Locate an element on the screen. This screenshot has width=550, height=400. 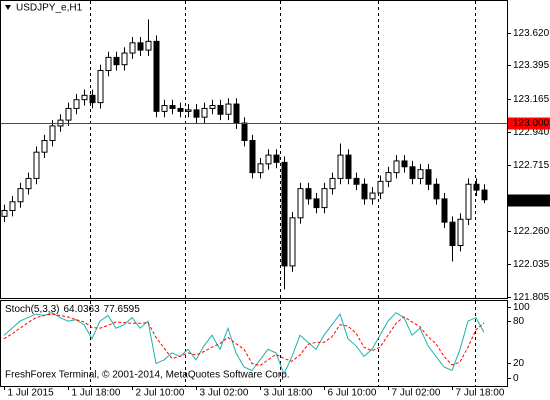
x-tick-label: 1 Jul 2015 is located at coordinates (31, 393).